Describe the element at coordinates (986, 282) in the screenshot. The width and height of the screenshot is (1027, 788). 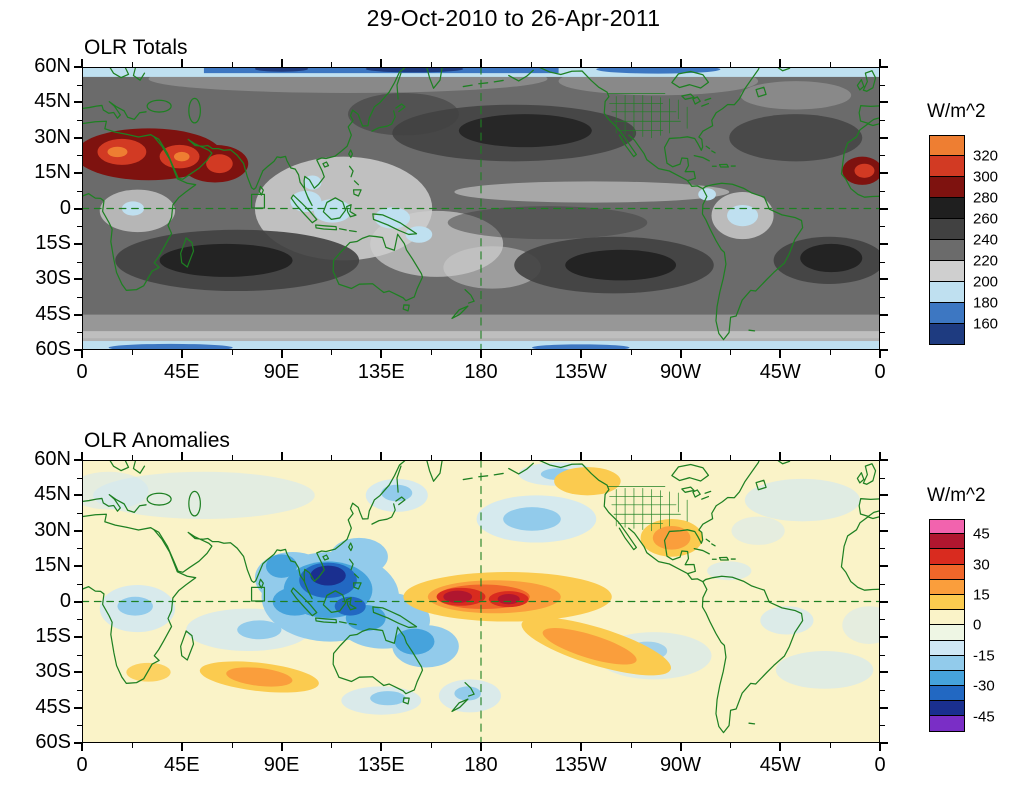
I see `colorbar-label: 200` at that location.